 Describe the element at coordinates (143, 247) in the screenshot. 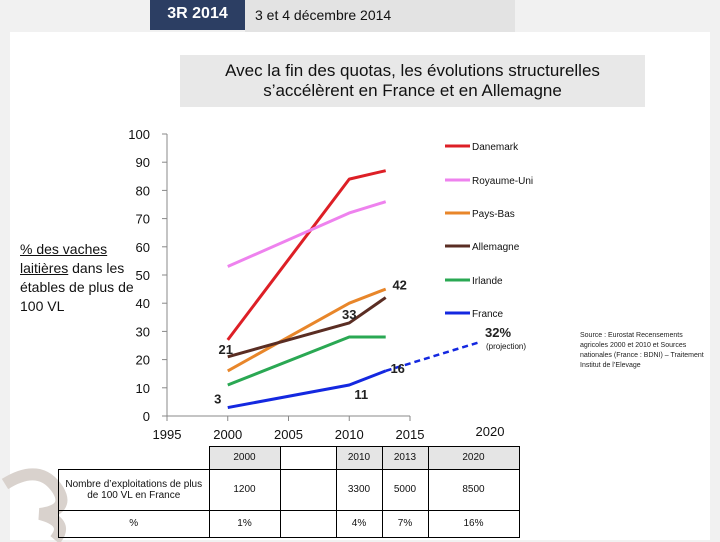

I see `y-tick-label: 60` at that location.